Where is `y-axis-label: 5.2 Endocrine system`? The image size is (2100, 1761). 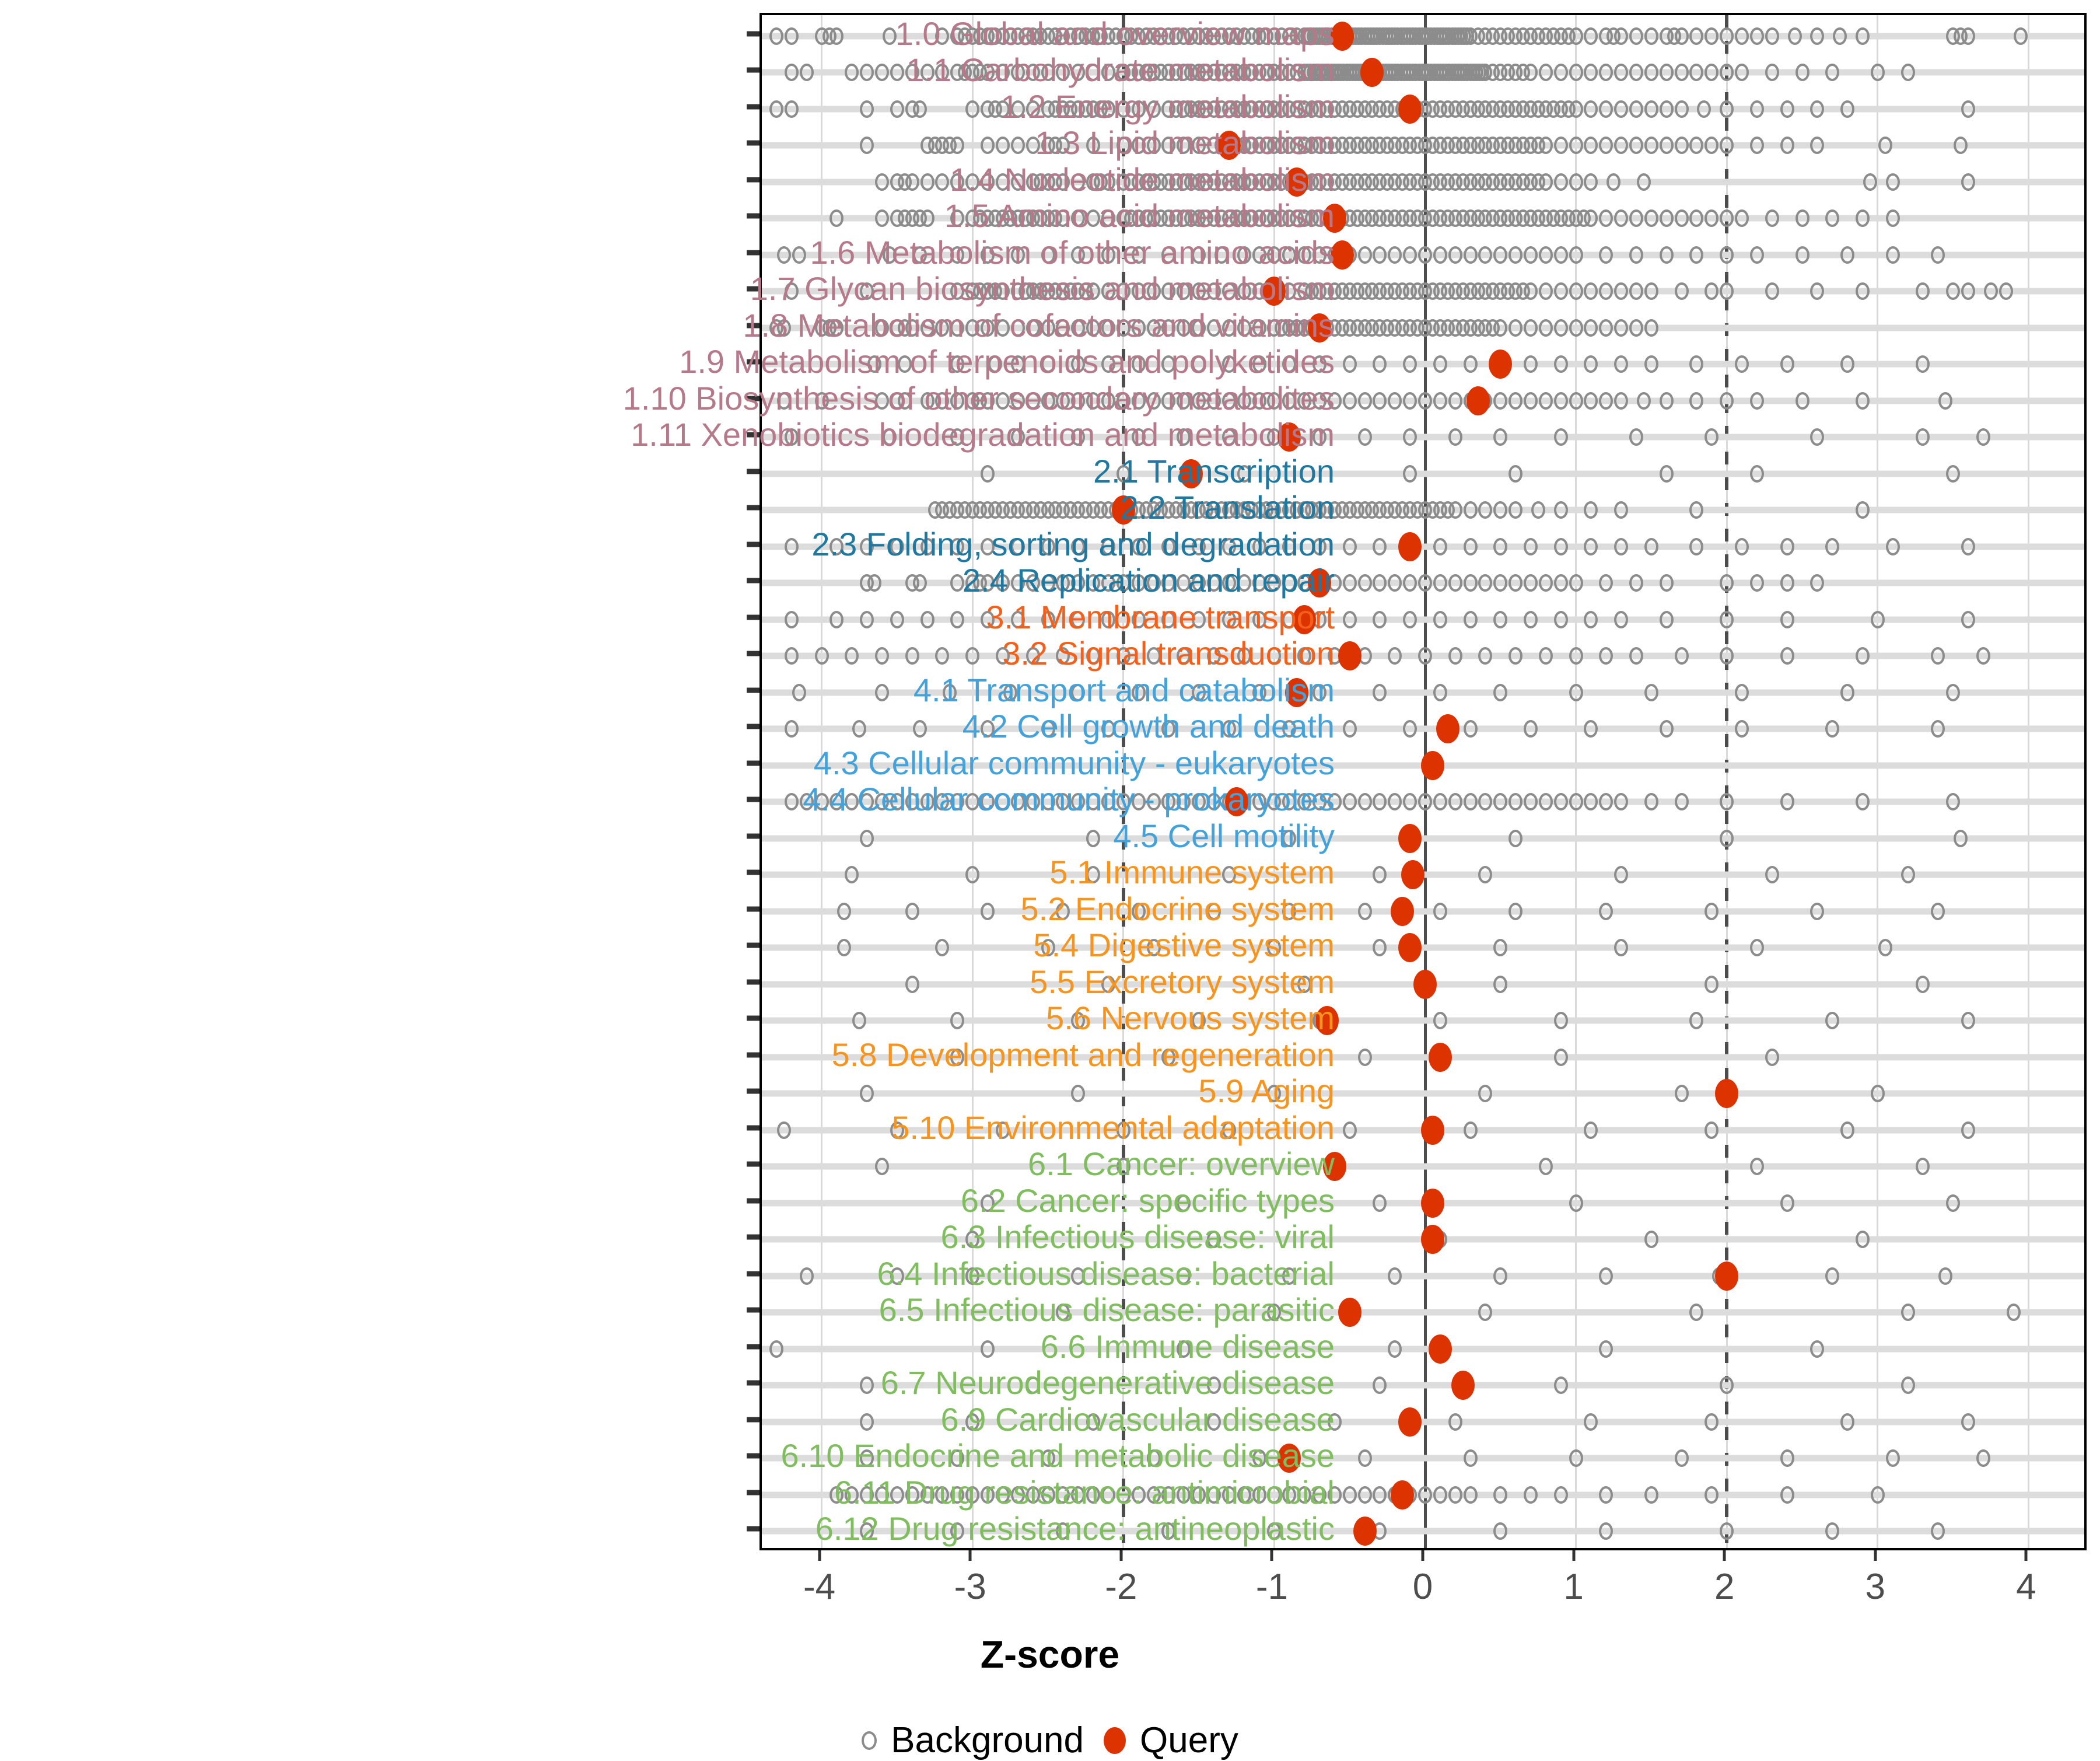
y-axis-label: 5.2 Endocrine system is located at coordinates (1177, 908).